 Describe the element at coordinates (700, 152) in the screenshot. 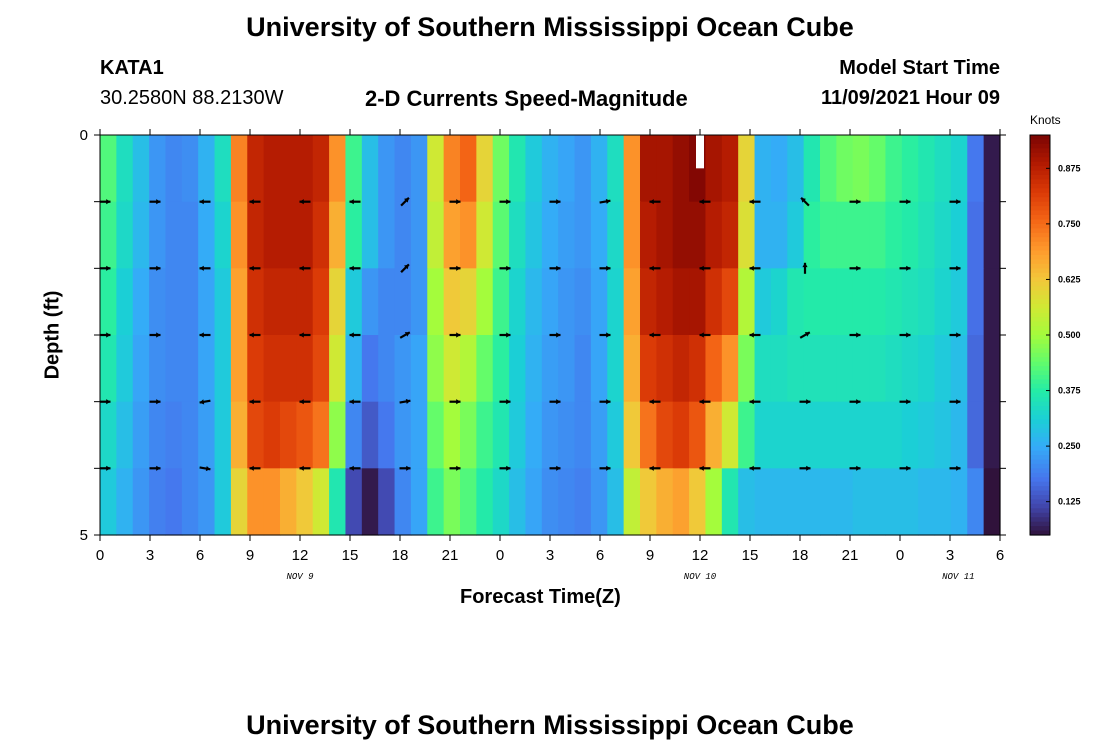

I see `missing-data-cell` at that location.